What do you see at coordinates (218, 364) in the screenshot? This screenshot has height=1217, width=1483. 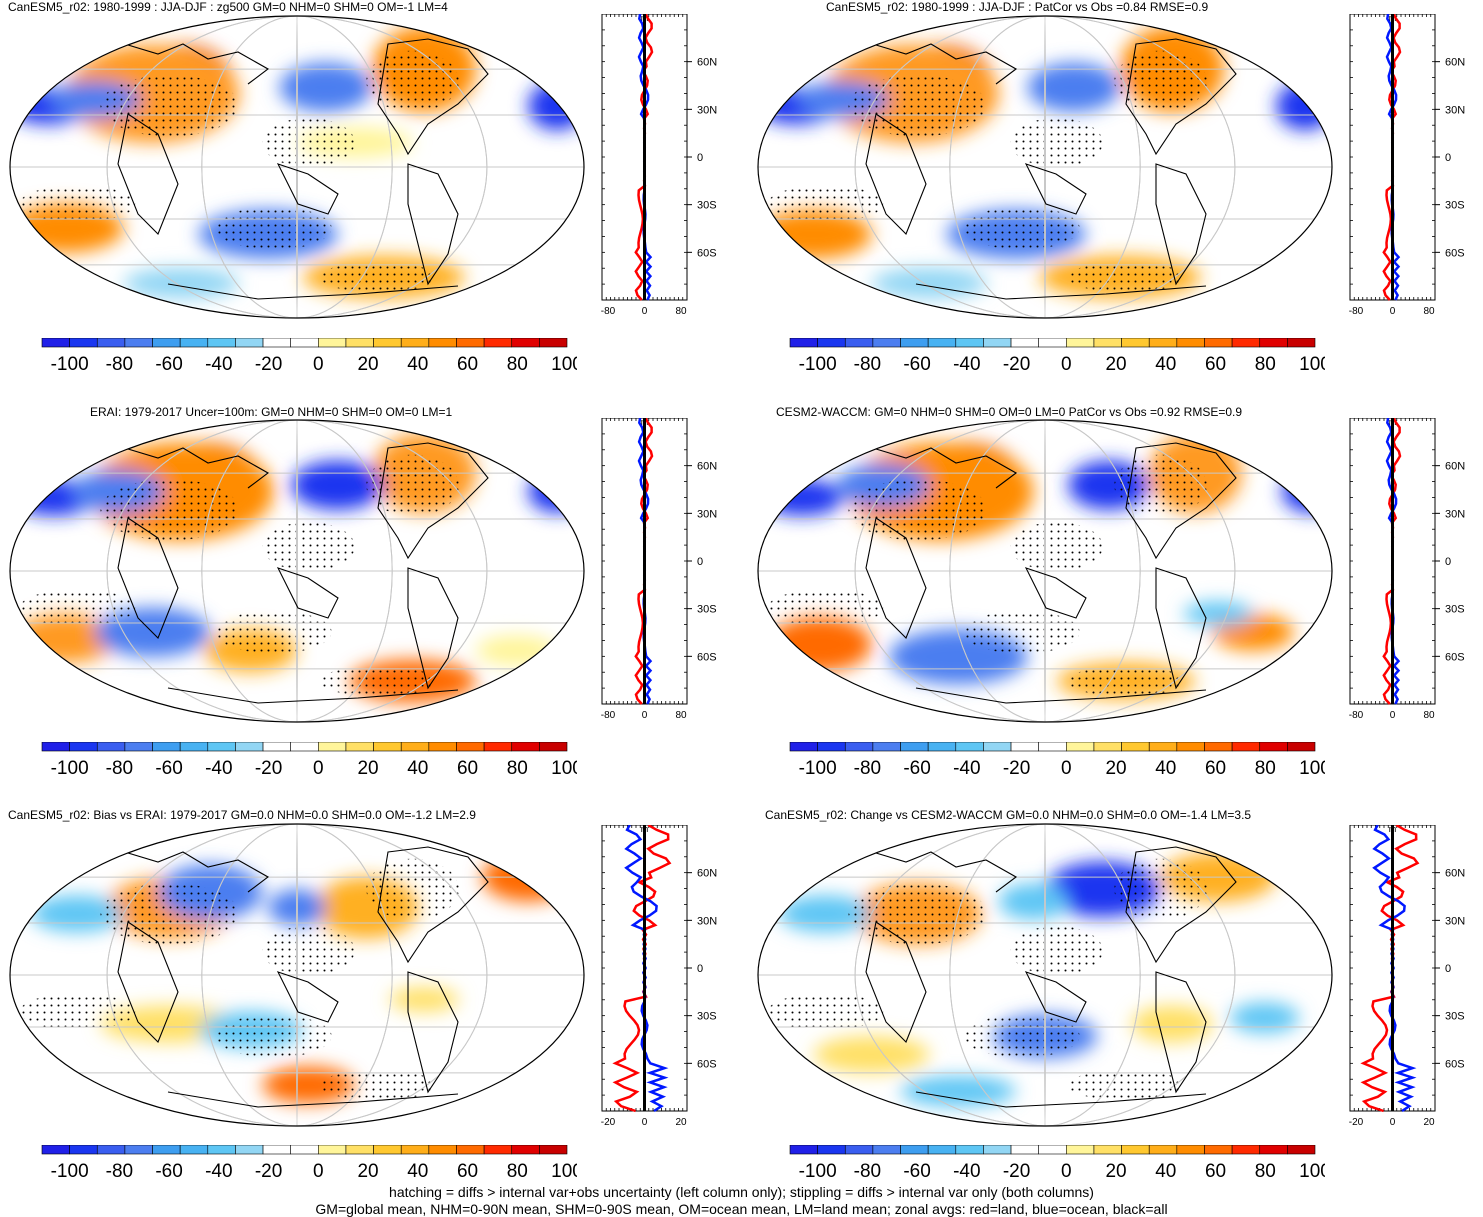 I see `colorbar-label: -40` at bounding box center [218, 364].